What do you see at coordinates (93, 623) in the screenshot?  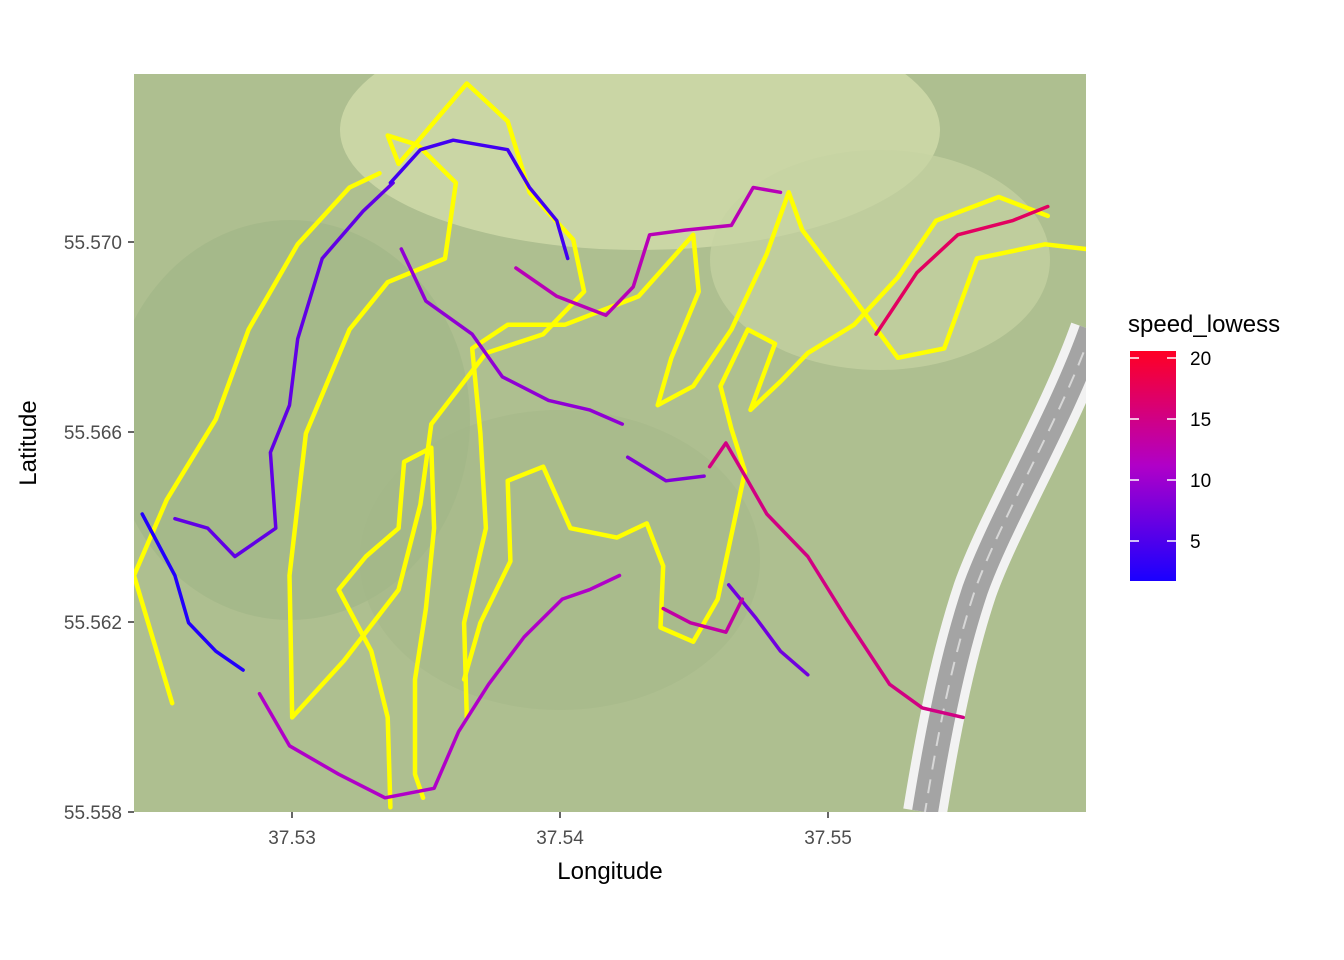 I see `y-tick-label: 55.562` at bounding box center [93, 623].